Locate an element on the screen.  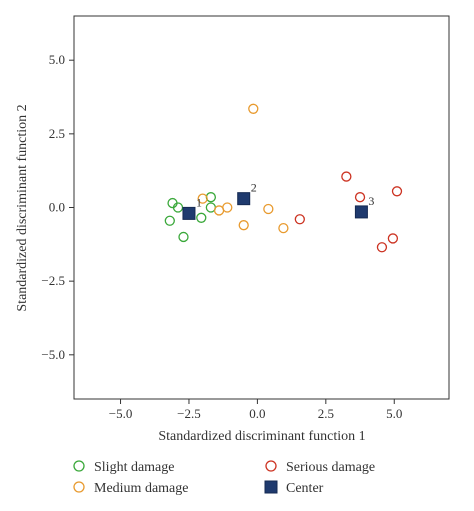
y-tick-label: 5.0 is located at coordinates (57, 59).